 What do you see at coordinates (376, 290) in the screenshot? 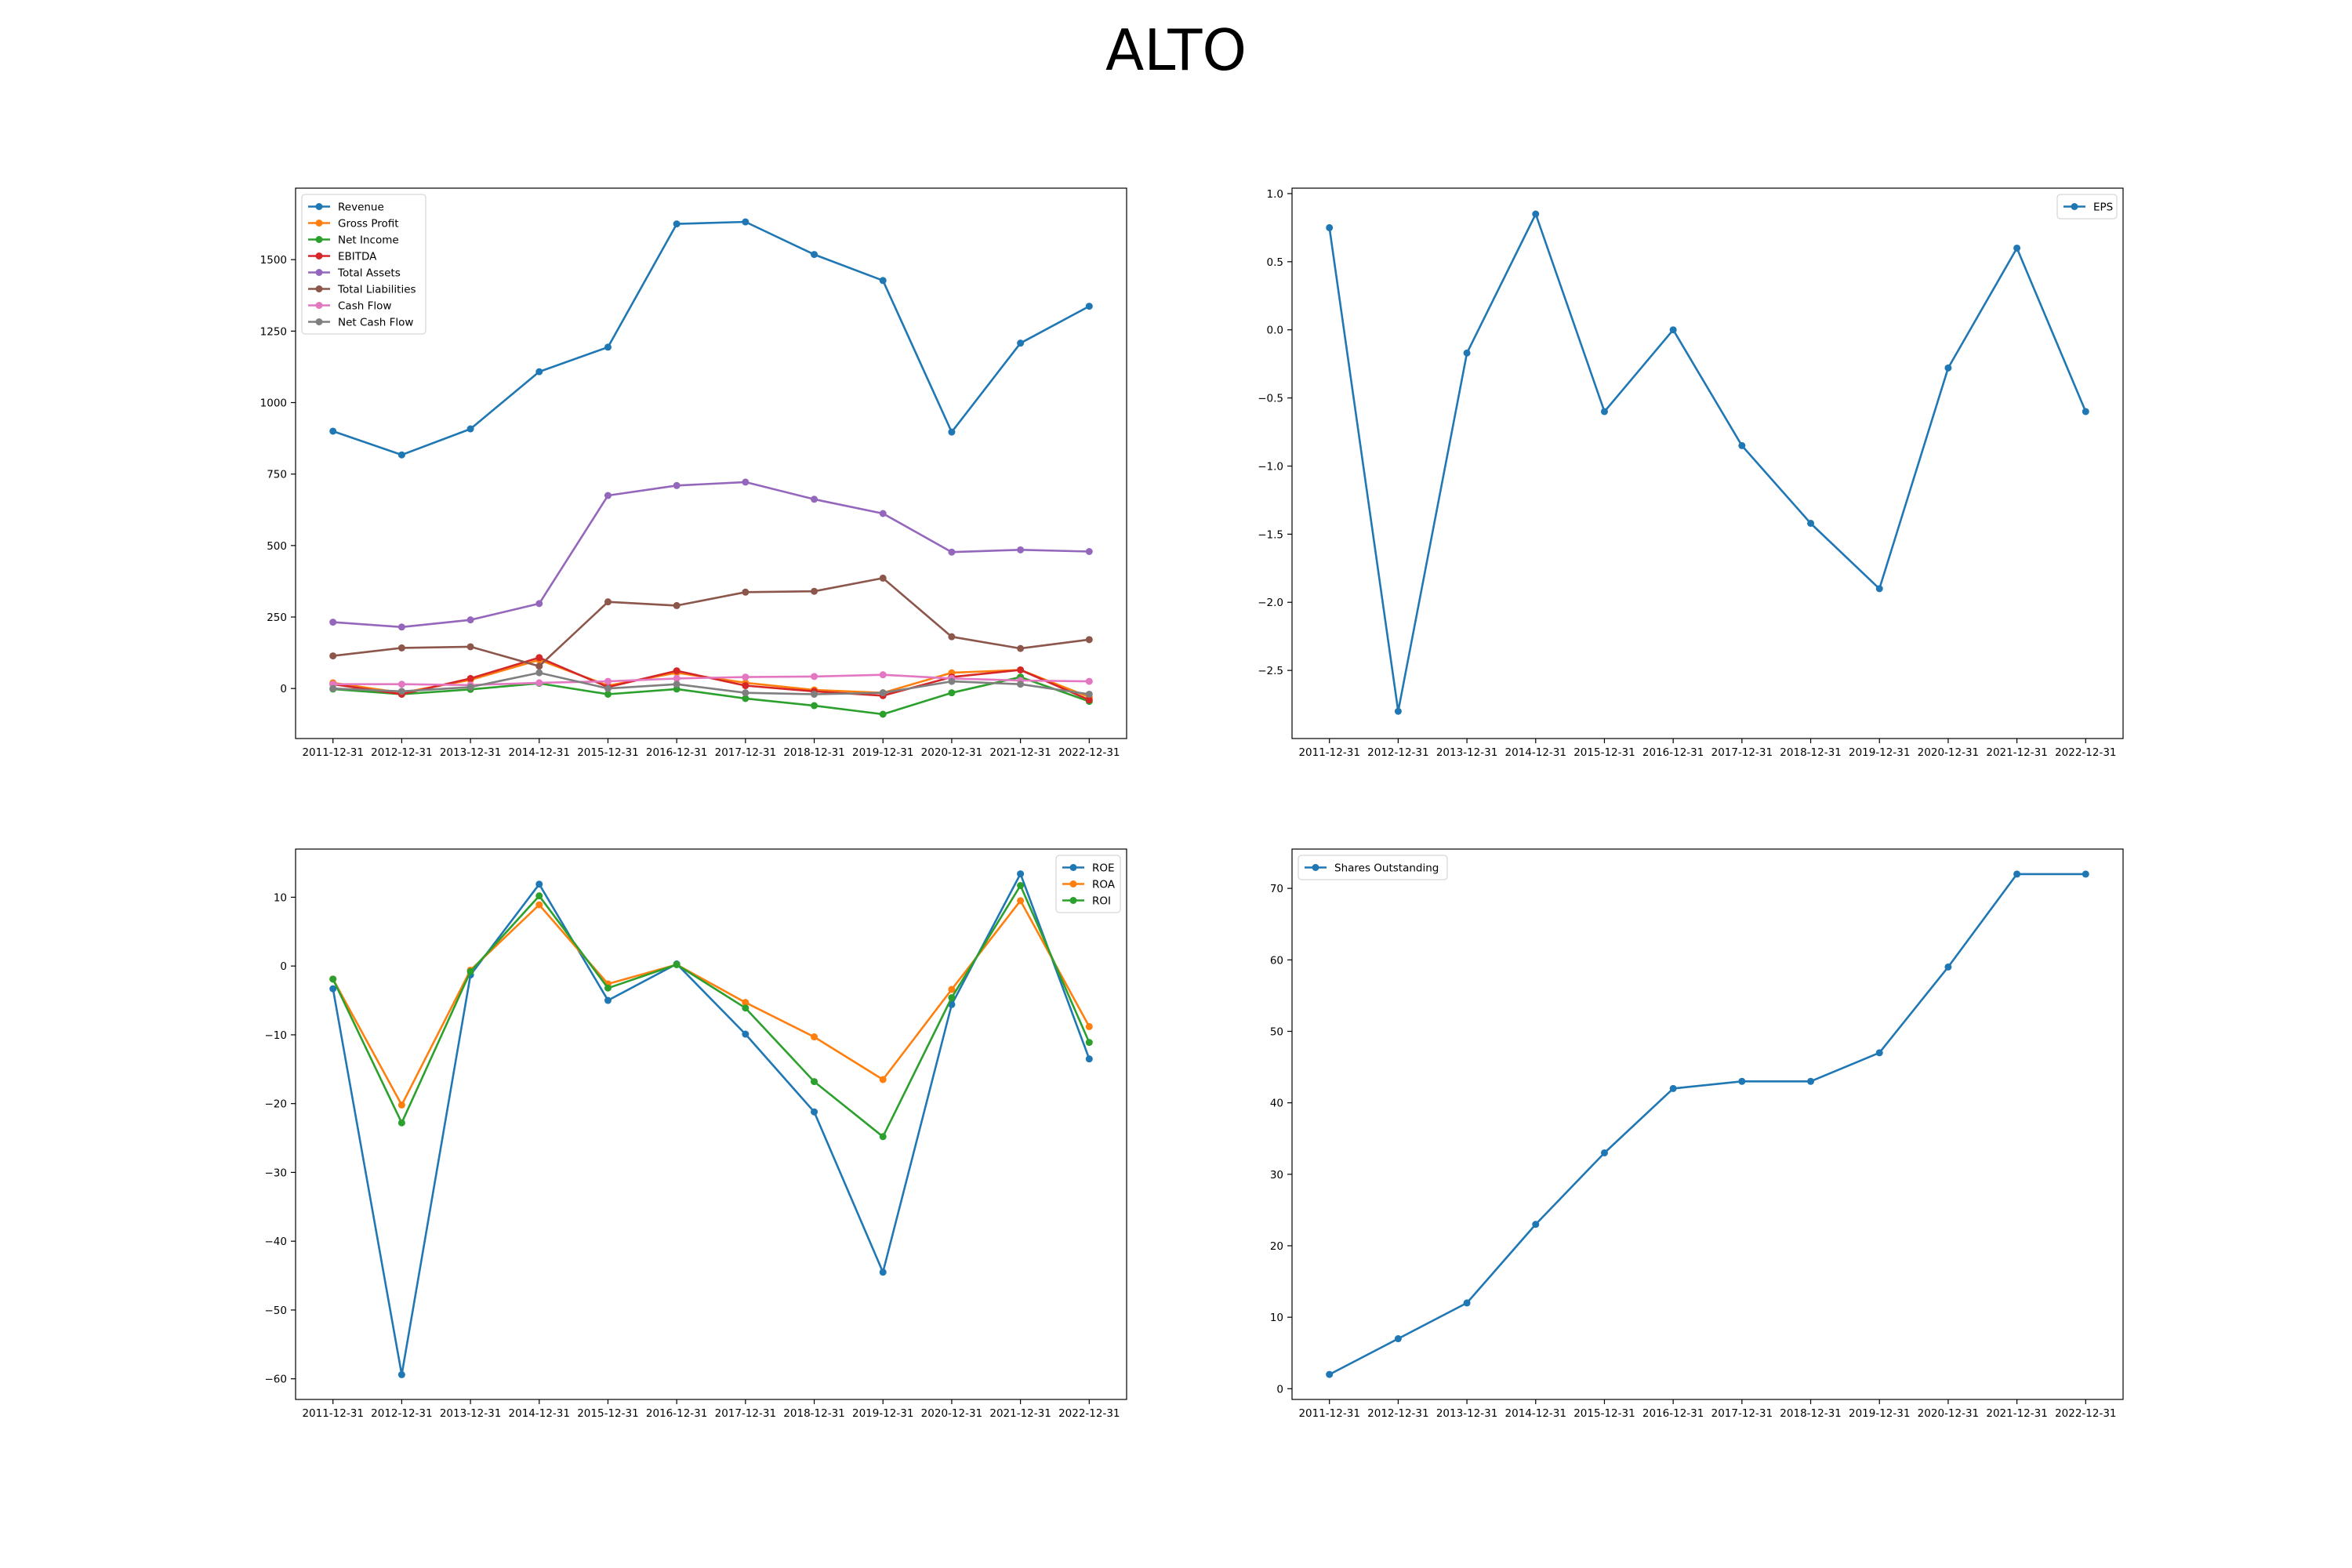
I see `legend-label: Total Liabilities` at bounding box center [376, 290].